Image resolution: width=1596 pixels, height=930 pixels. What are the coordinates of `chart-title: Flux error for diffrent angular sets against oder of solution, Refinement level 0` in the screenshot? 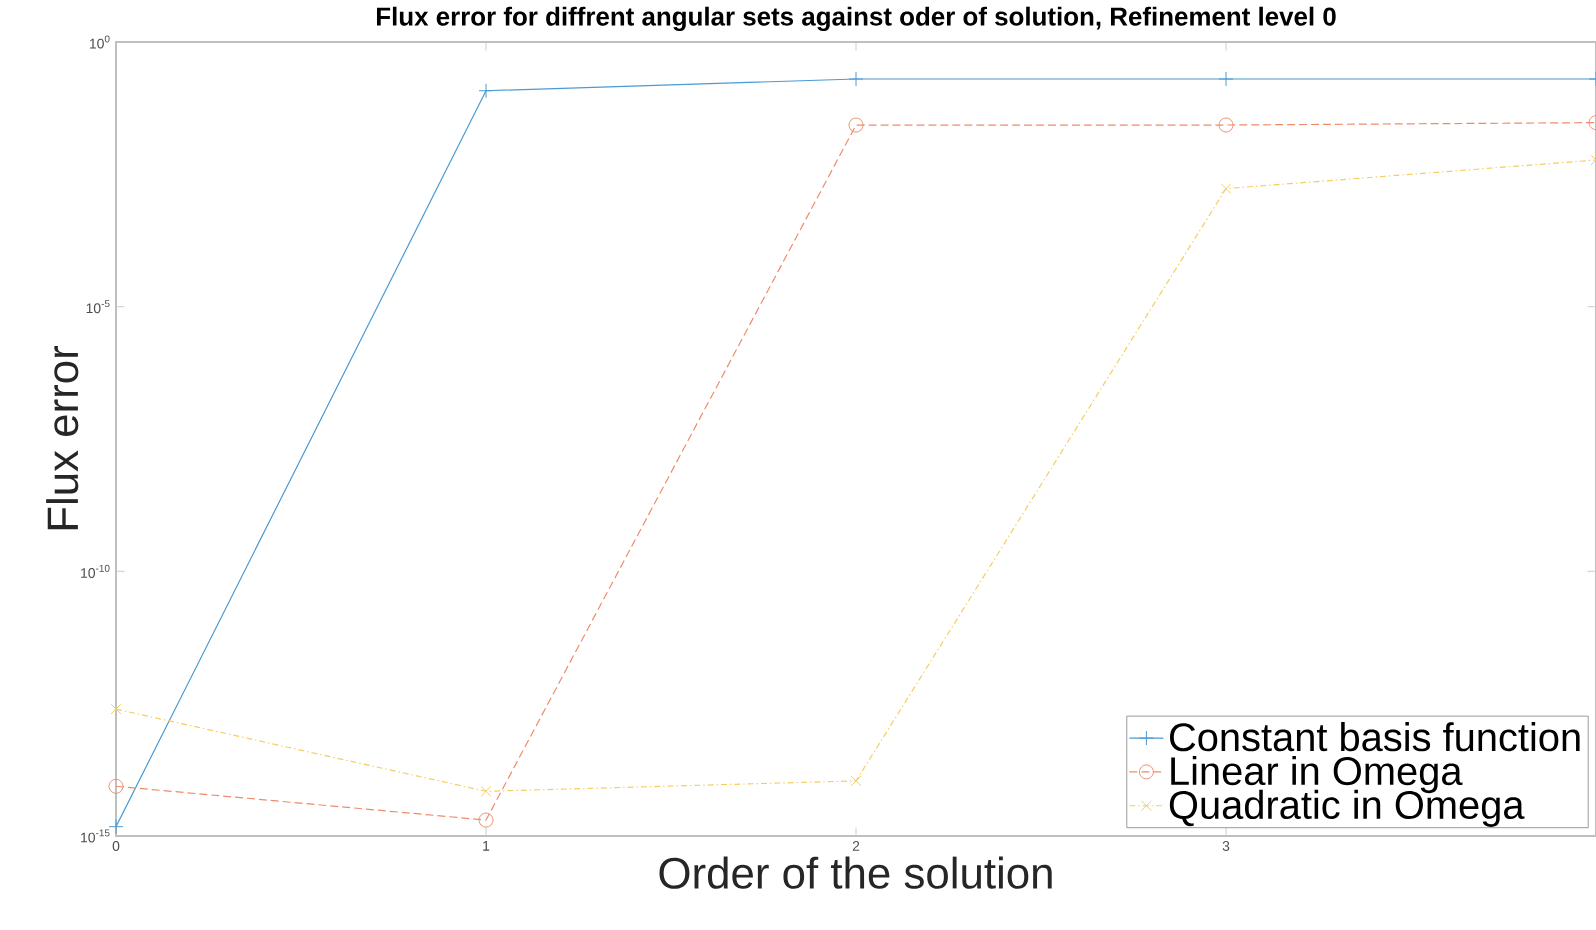 It's located at (856, 18).